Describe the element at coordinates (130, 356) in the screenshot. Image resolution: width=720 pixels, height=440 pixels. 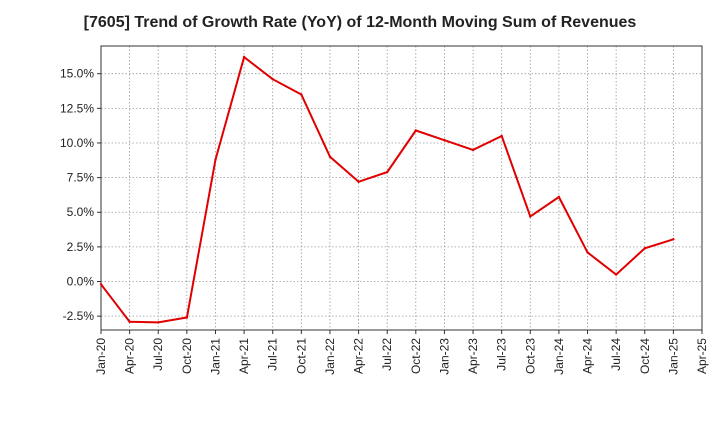
I see `x-tick-label: Apr-20` at that location.